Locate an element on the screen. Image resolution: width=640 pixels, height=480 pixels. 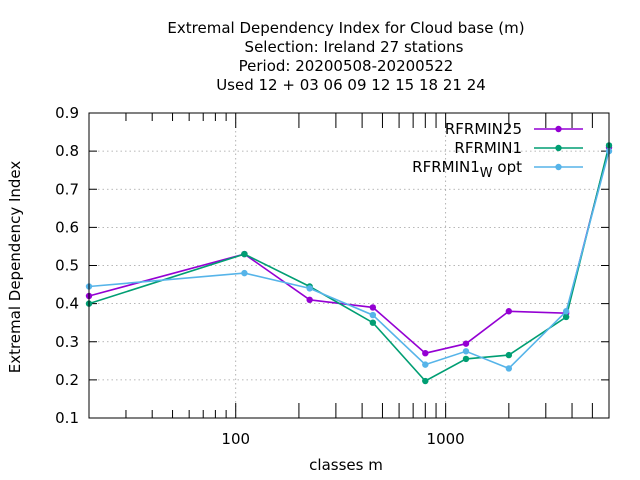
title-line-4: Used 12 + 03 06 09 12 15 18 21 24 is located at coordinates (351, 85).